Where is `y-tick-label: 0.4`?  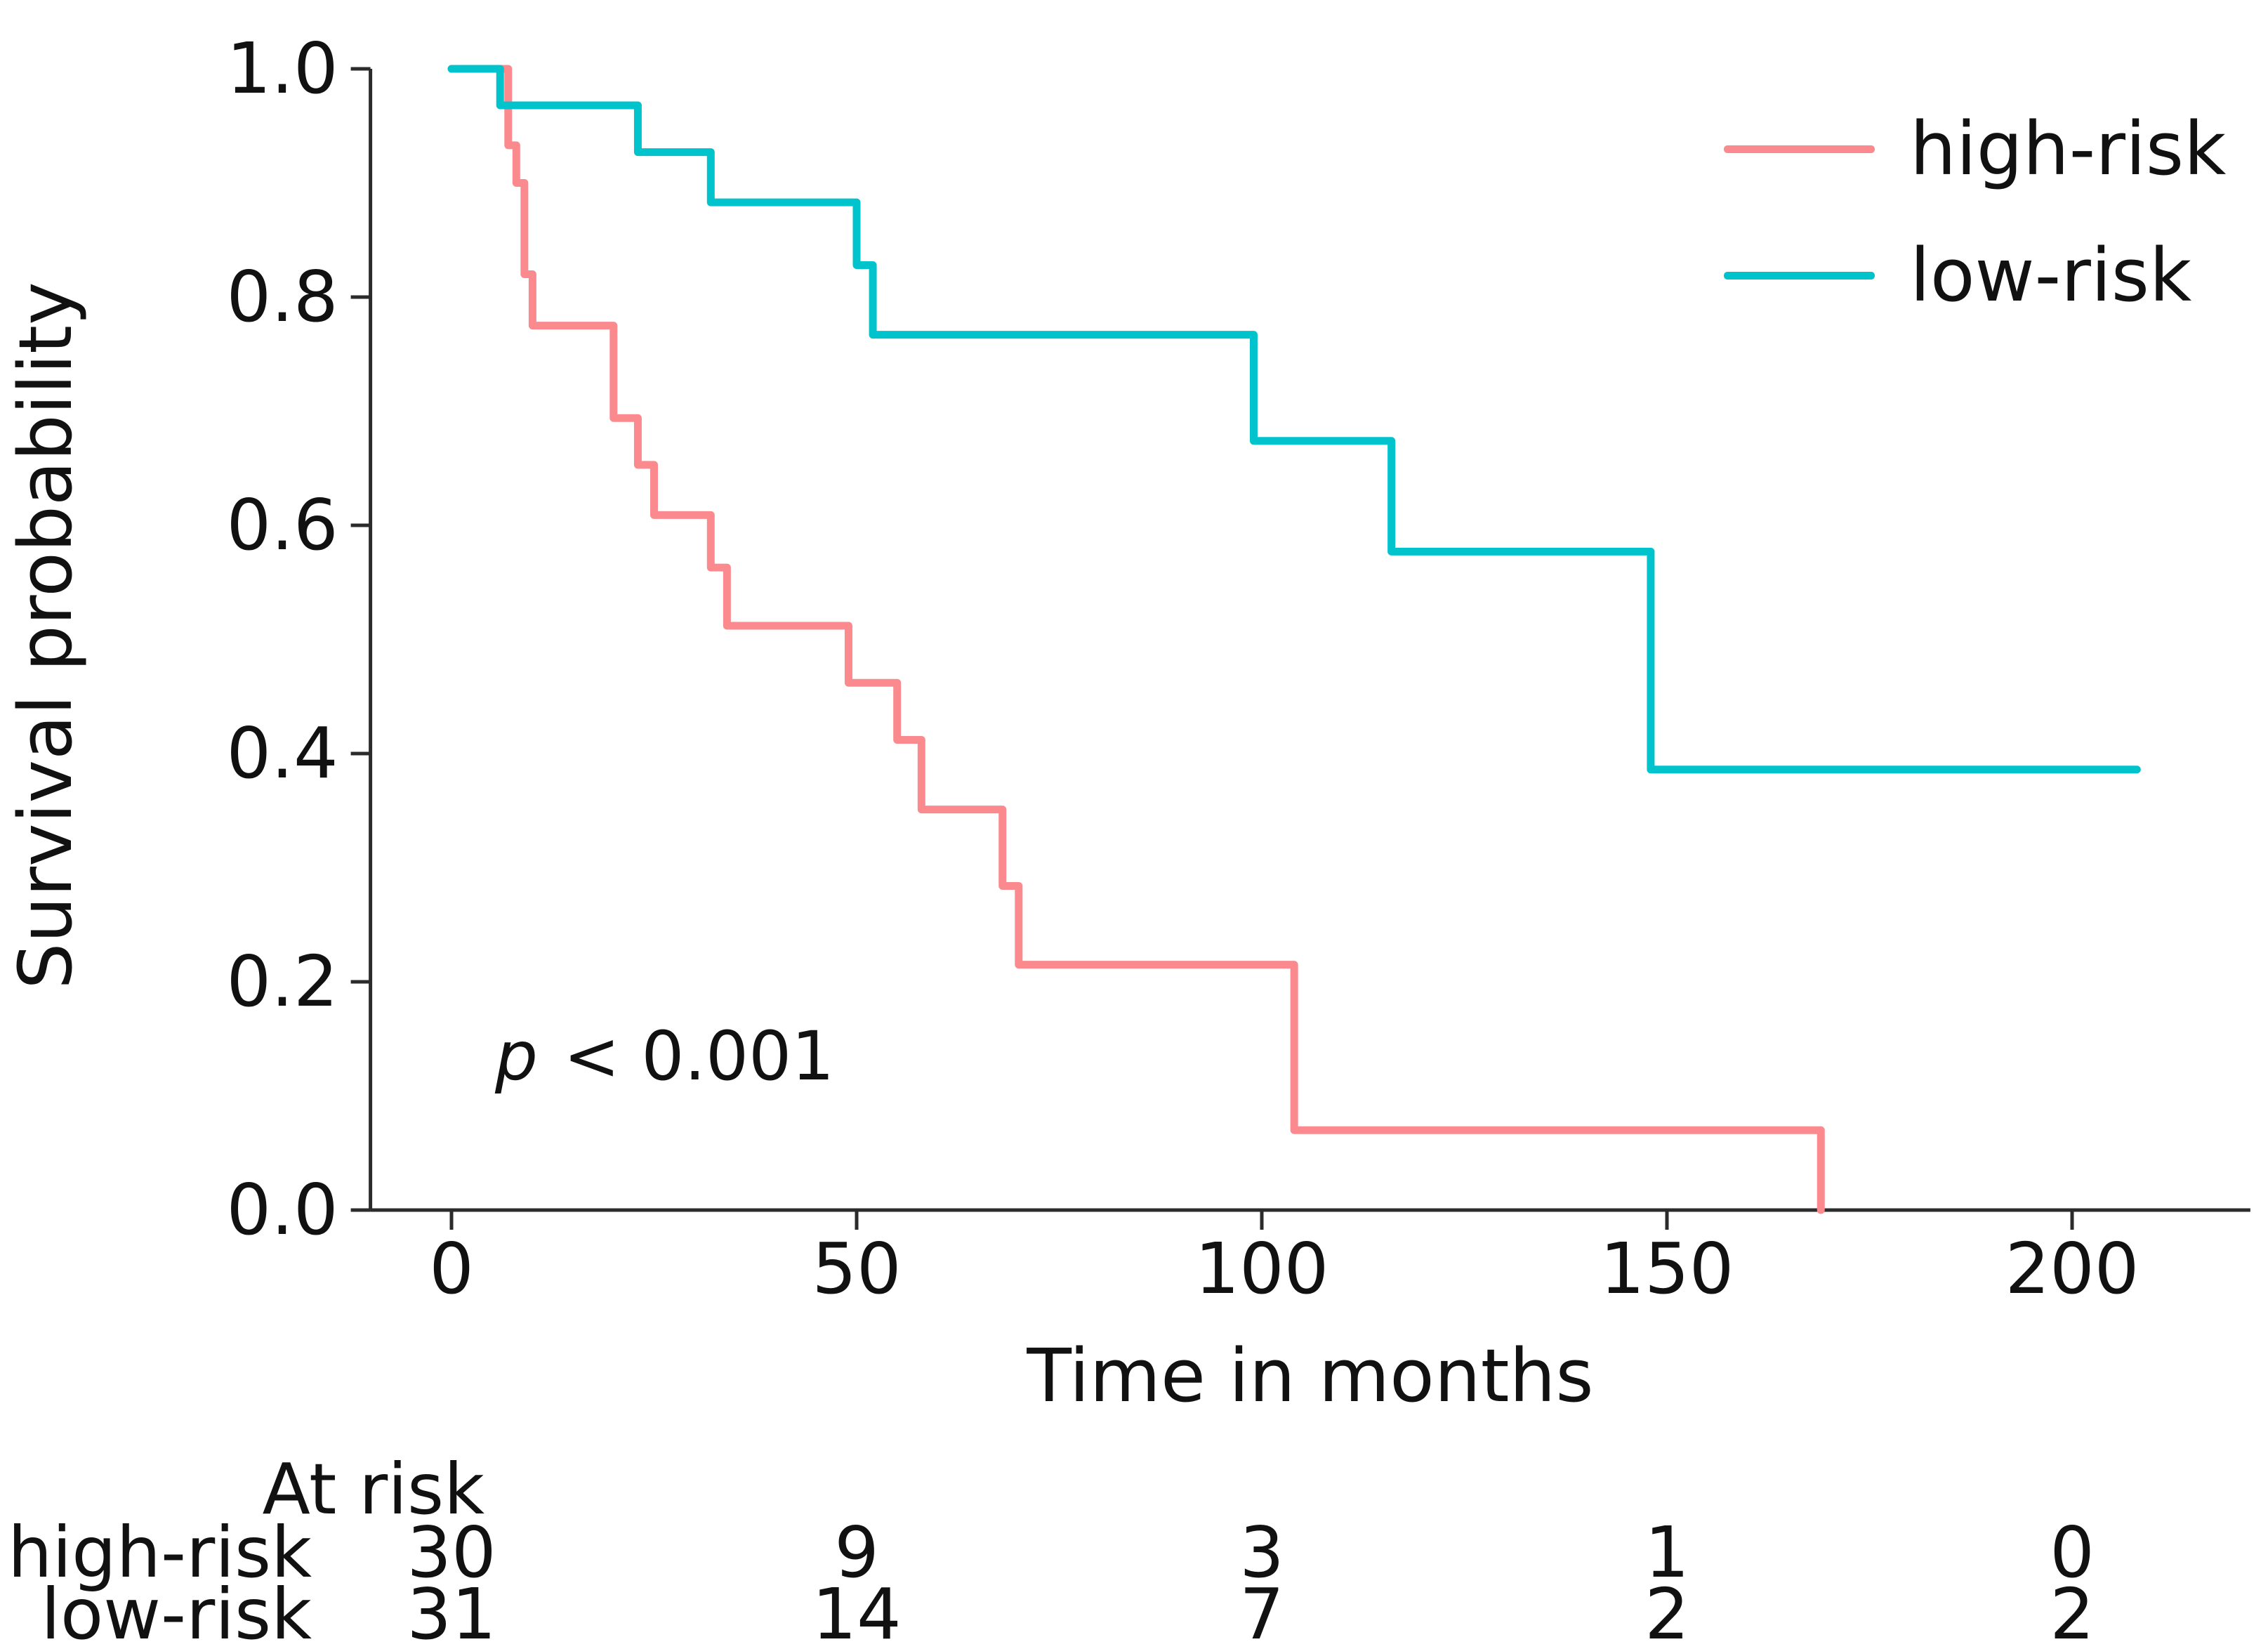
y-tick-label: 0.4 is located at coordinates (282, 753).